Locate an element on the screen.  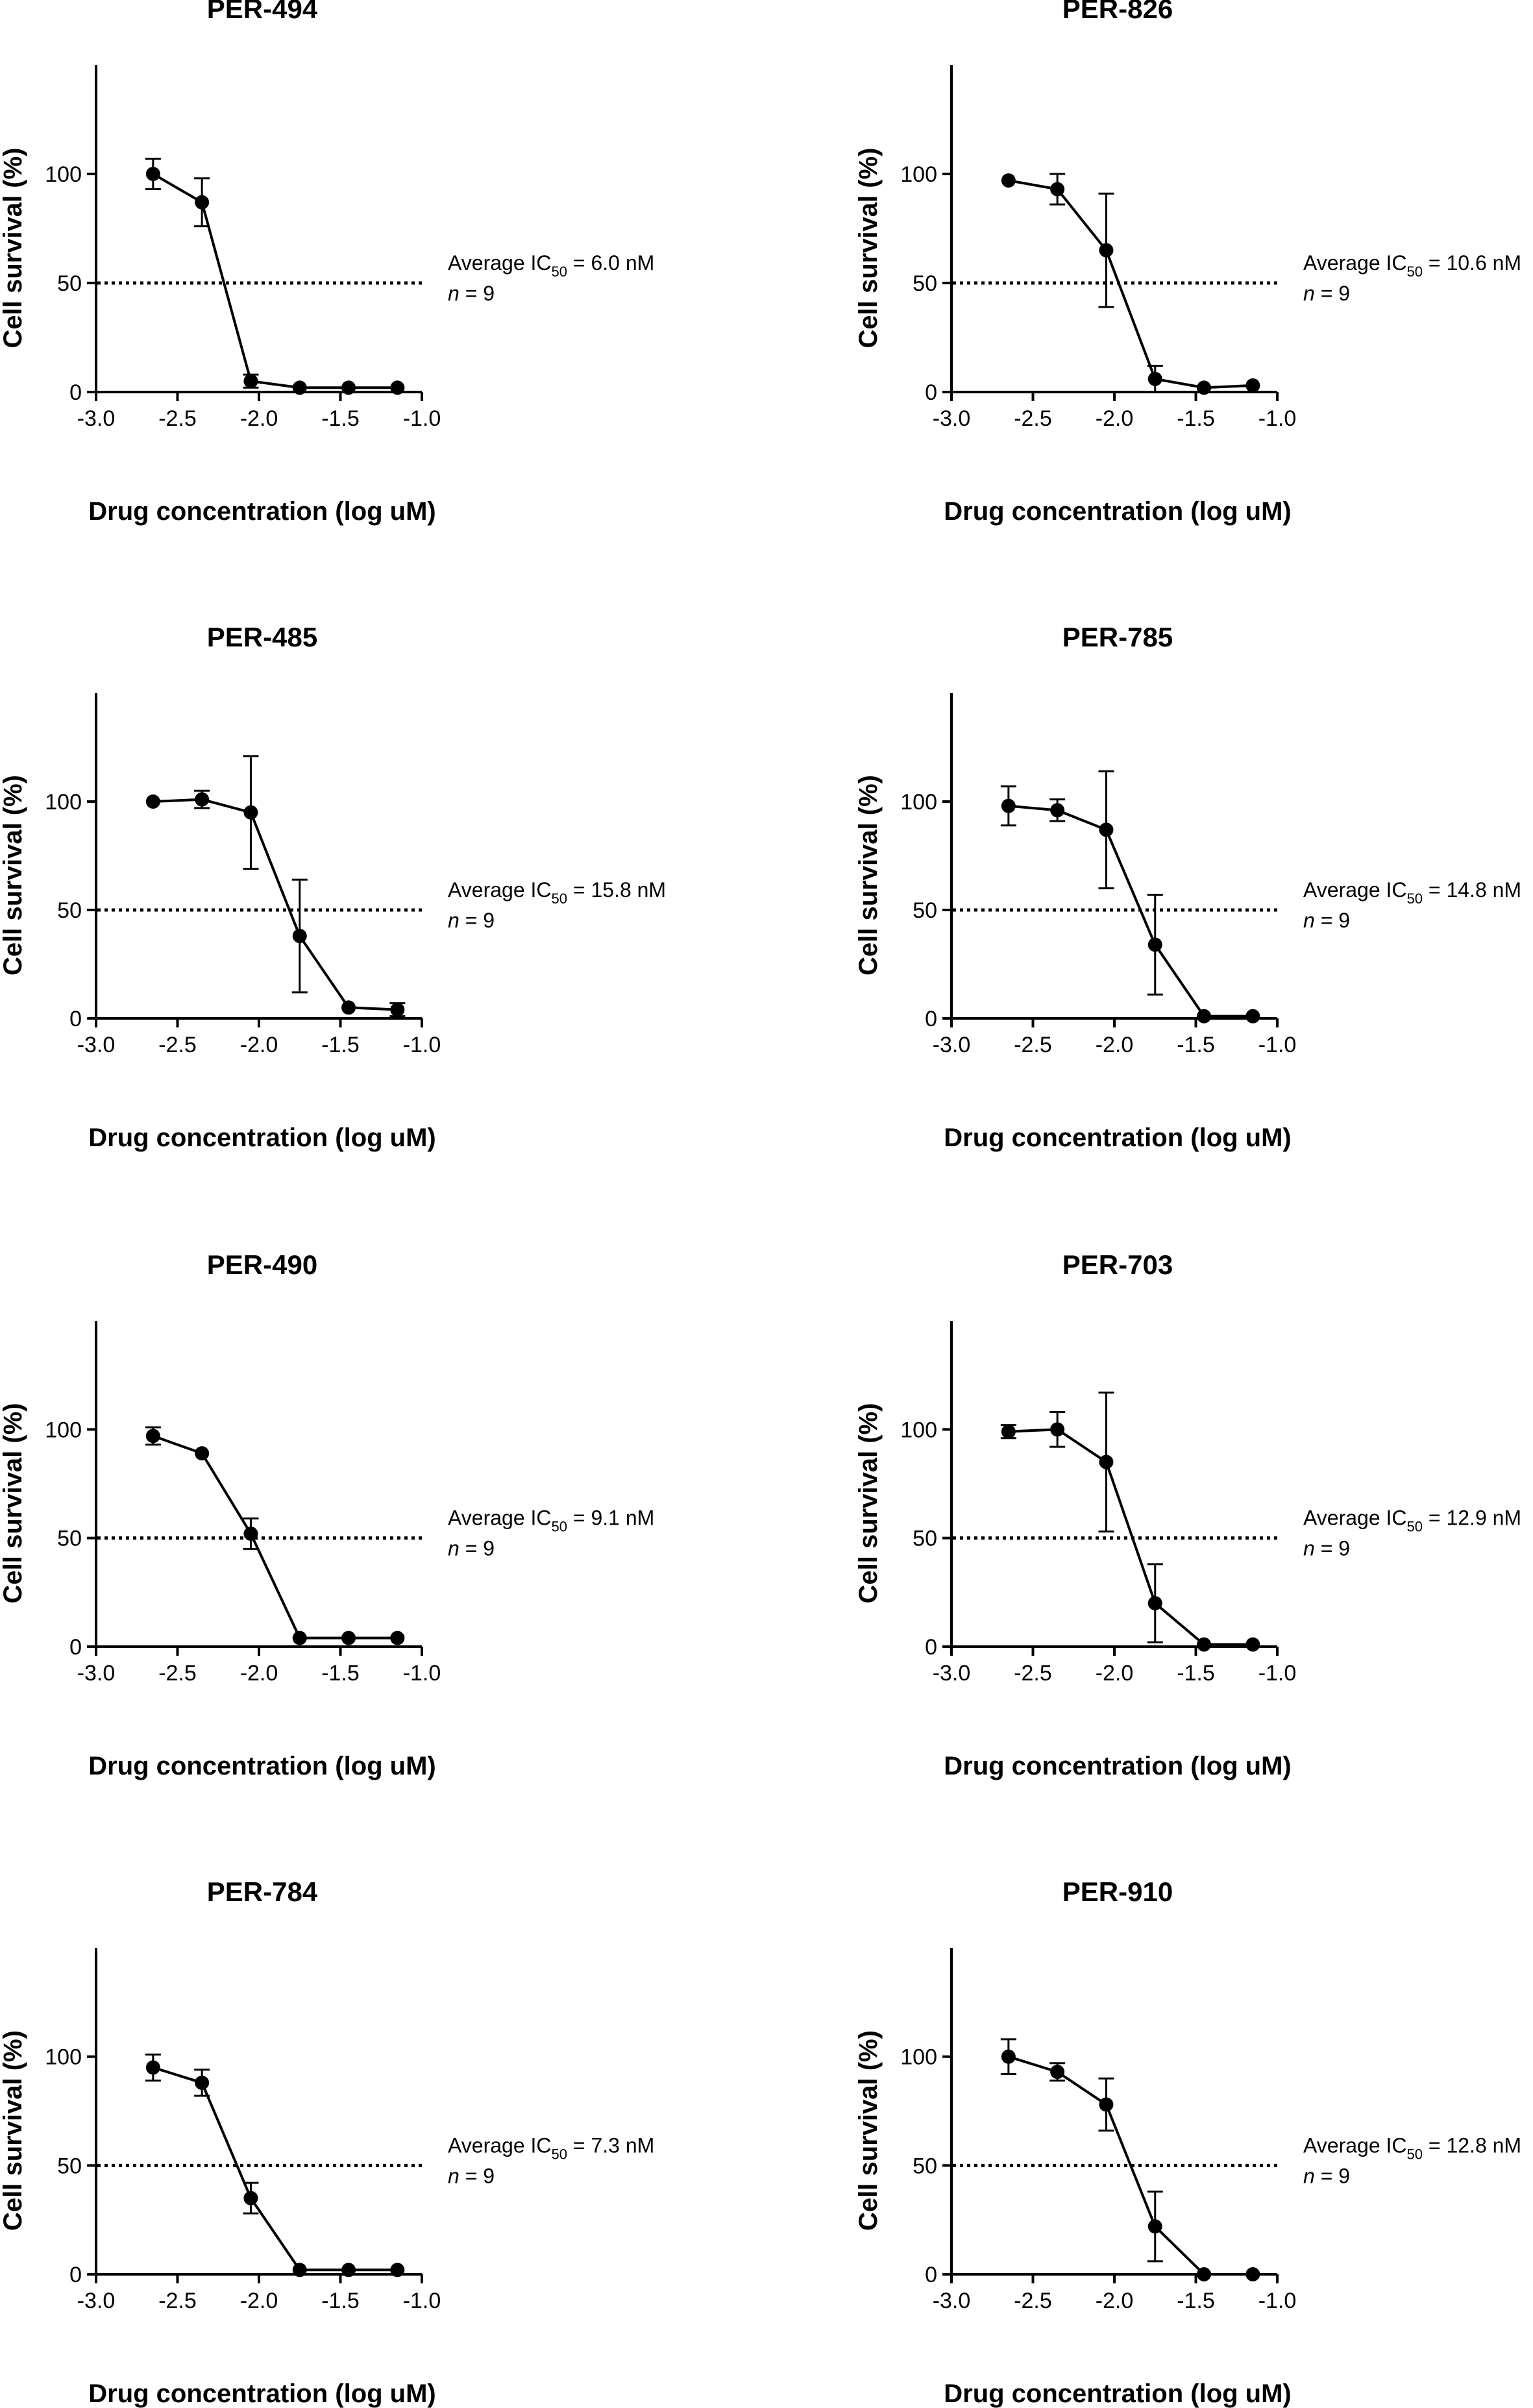
chart-title: PER-485 is located at coordinates (262, 637).